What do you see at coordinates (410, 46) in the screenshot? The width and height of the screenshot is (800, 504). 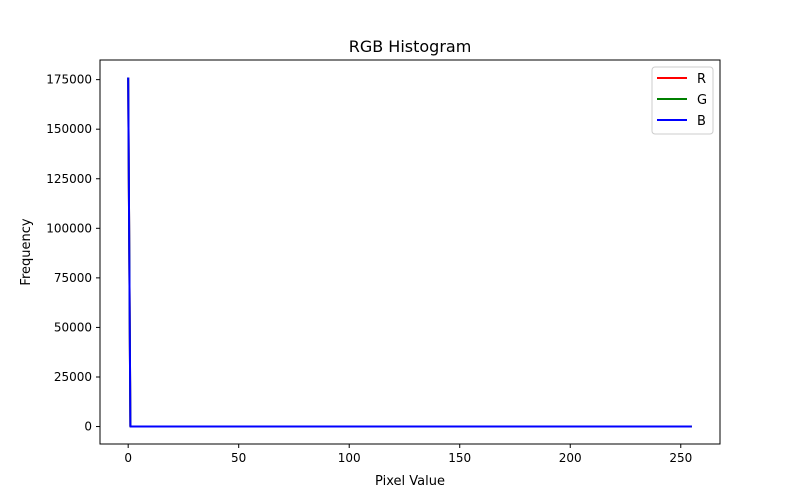 I see `chart-title: RGB Histogram` at bounding box center [410, 46].